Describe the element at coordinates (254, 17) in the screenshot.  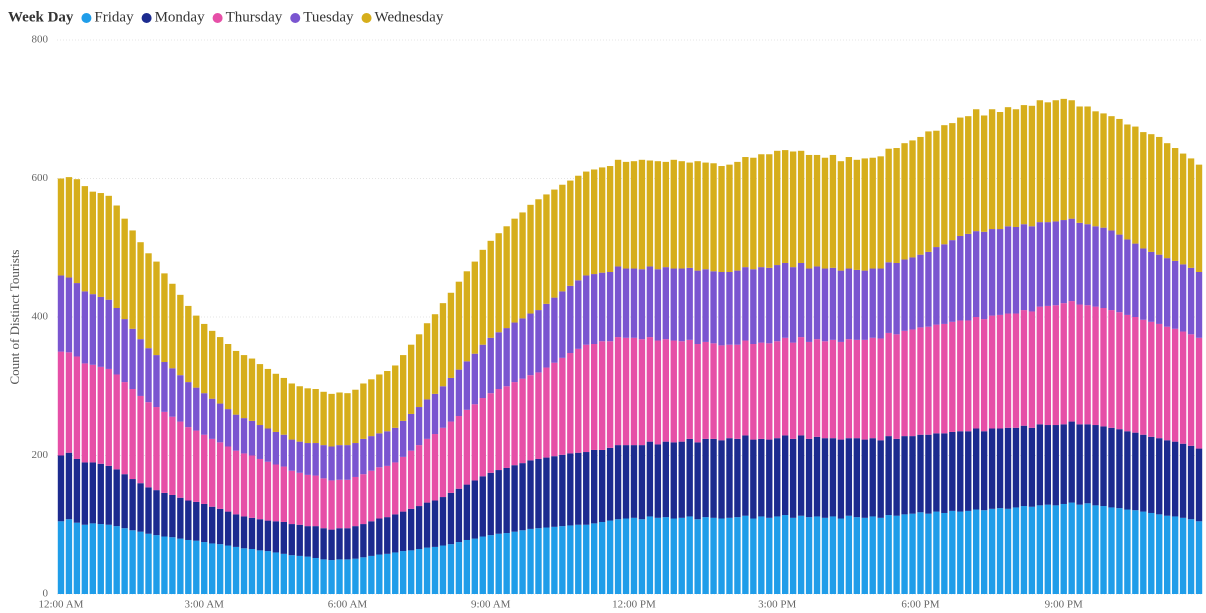
I see `legend-label: Thursday` at that location.